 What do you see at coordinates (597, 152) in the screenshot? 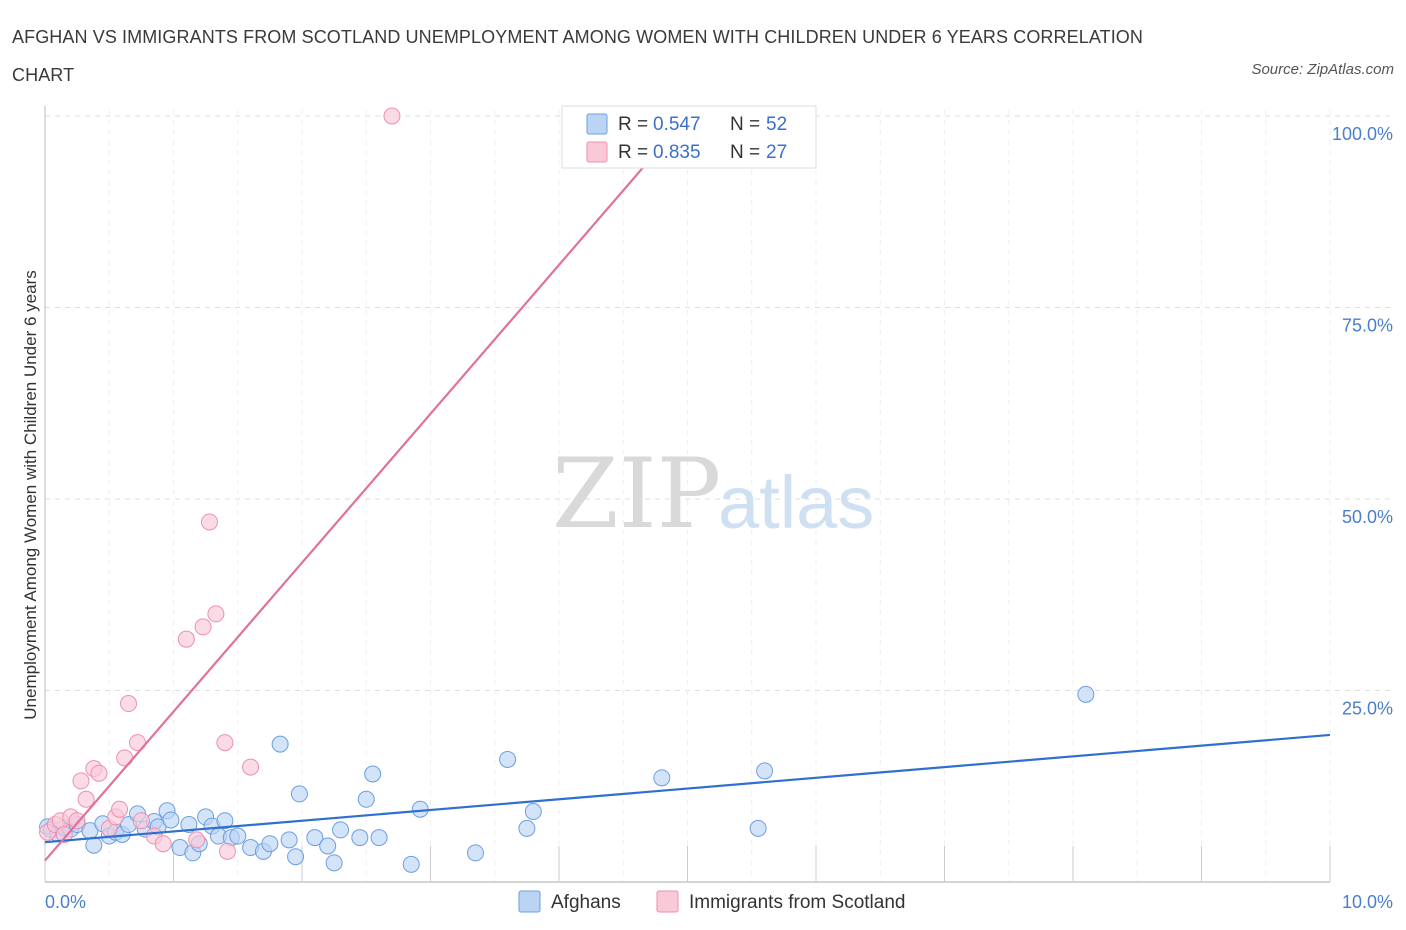
I see `legend-swatch-scotland` at bounding box center [597, 152].